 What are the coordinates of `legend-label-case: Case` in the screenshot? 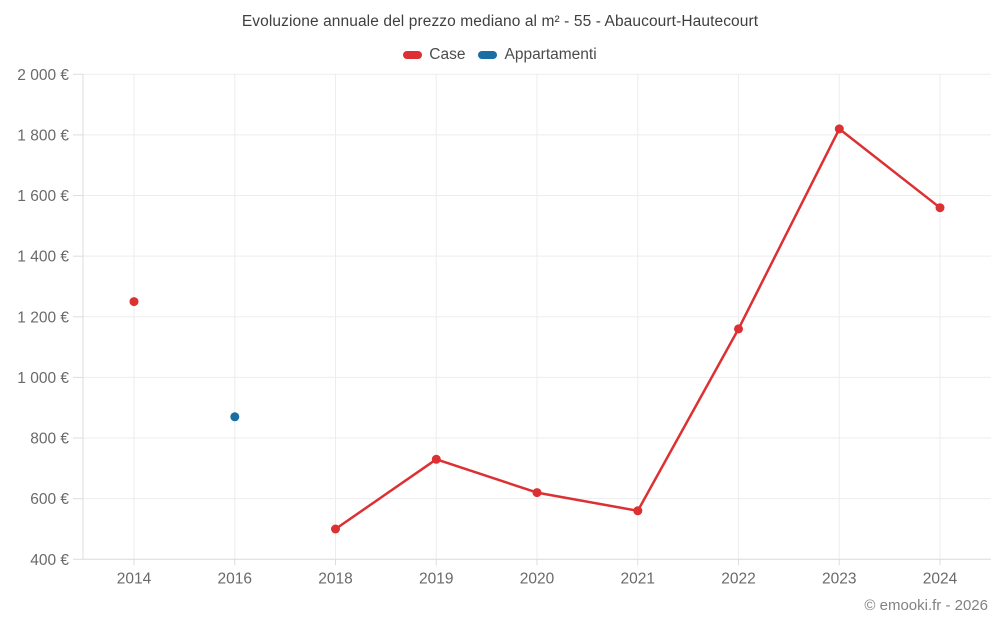 It's located at (447, 54).